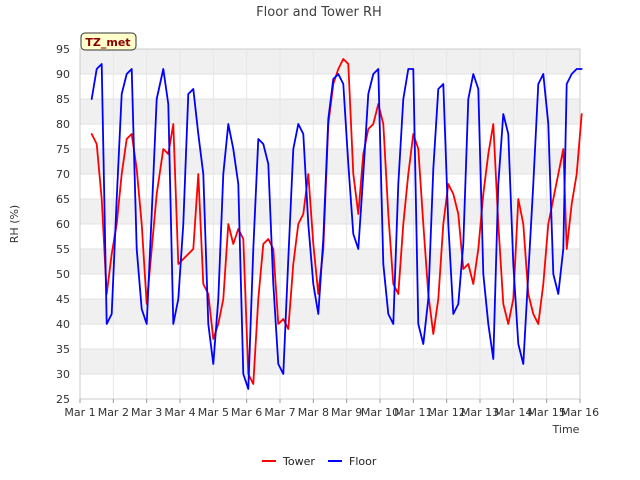 The height and width of the screenshot is (480, 640). I want to click on legend-item-floor: Floor, so click(352, 461).